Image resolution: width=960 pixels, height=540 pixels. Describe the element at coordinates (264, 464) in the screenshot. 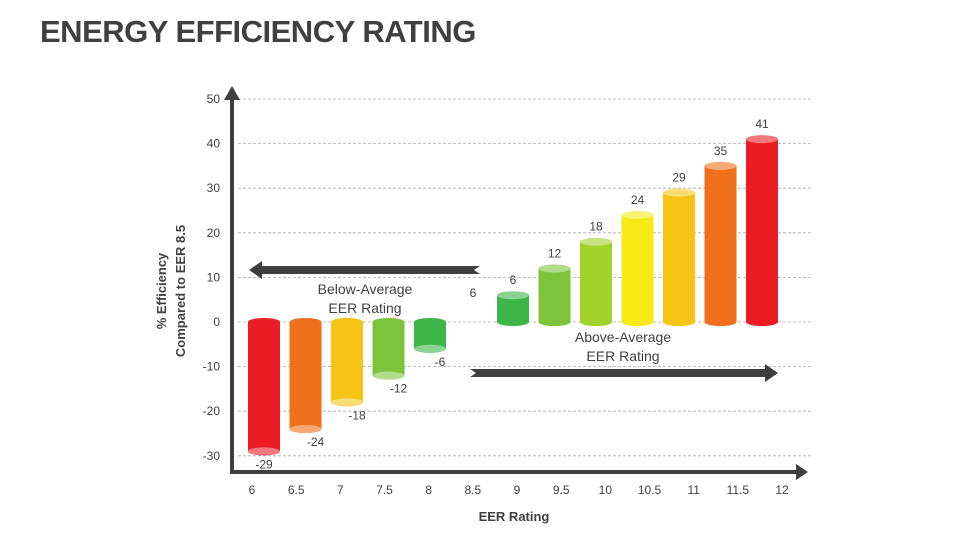

I see `data-label: -29` at that location.